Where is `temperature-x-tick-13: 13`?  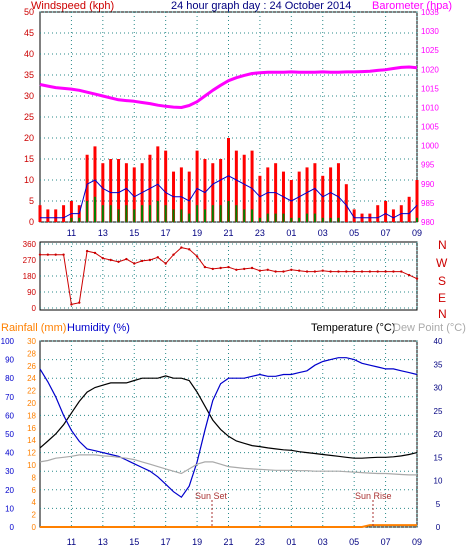
temperature-x-tick-13: 13 is located at coordinates (103, 542).